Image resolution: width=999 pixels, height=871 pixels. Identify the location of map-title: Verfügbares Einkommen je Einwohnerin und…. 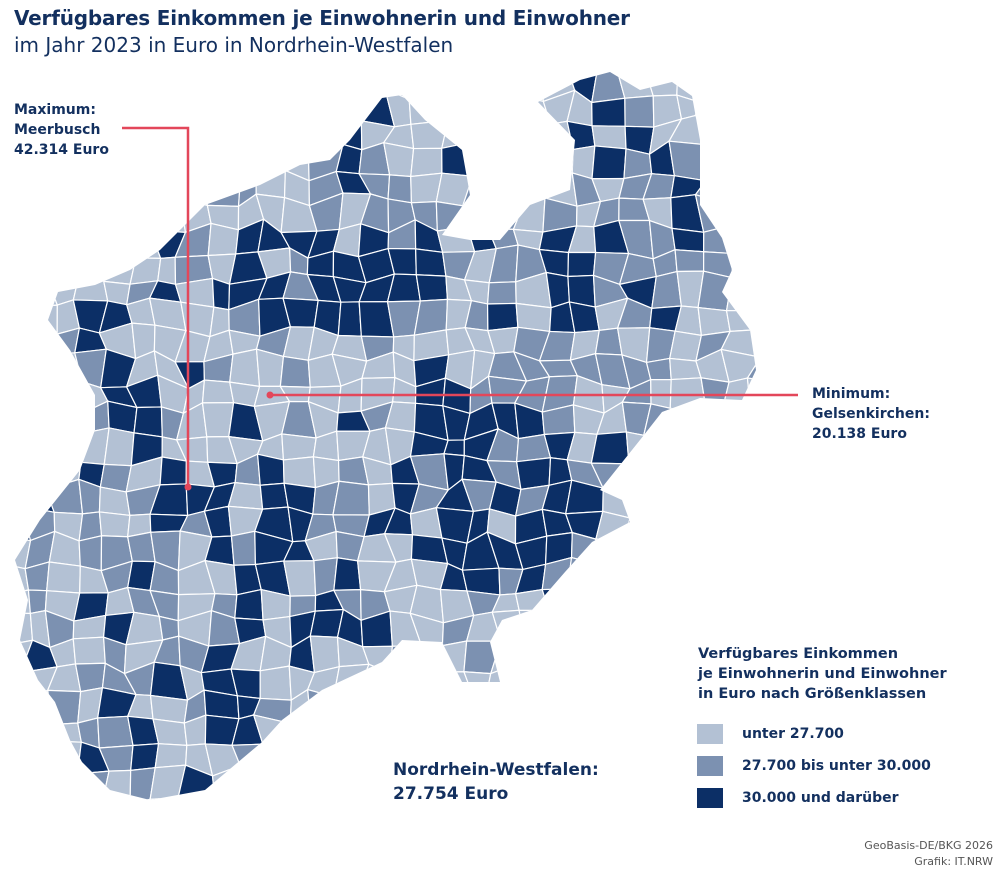
(322, 18).